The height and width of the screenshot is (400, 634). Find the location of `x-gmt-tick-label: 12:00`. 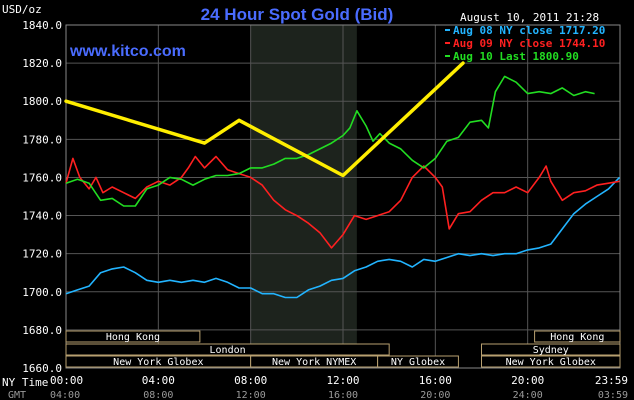

x-gmt-tick-label: 12:00 is located at coordinates (251, 395).